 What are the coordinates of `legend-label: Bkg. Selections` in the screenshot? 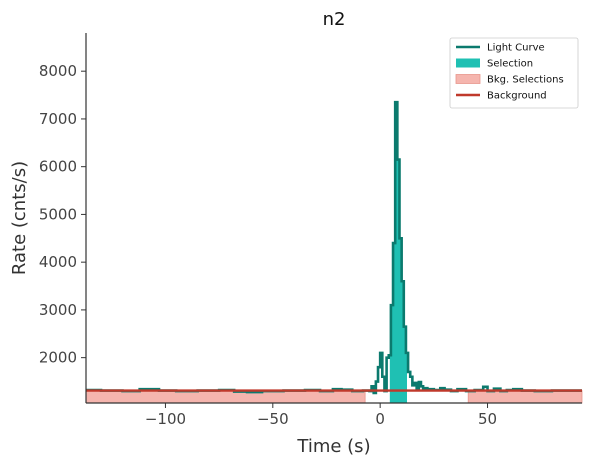 It's located at (525, 80).